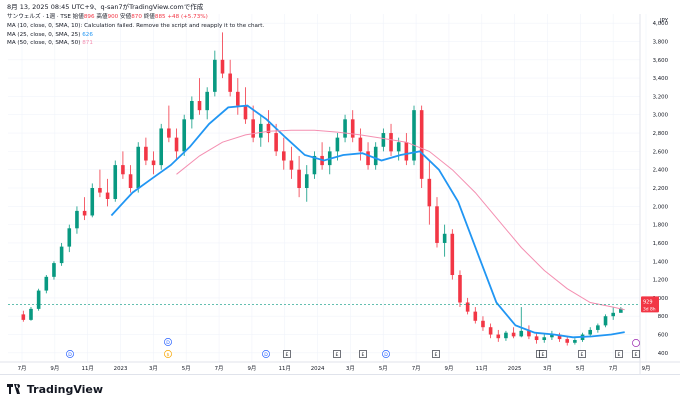 The image size is (680, 402). What do you see at coordinates (663, 317) in the screenshot?
I see `price-tick-label: 800` at bounding box center [663, 317].